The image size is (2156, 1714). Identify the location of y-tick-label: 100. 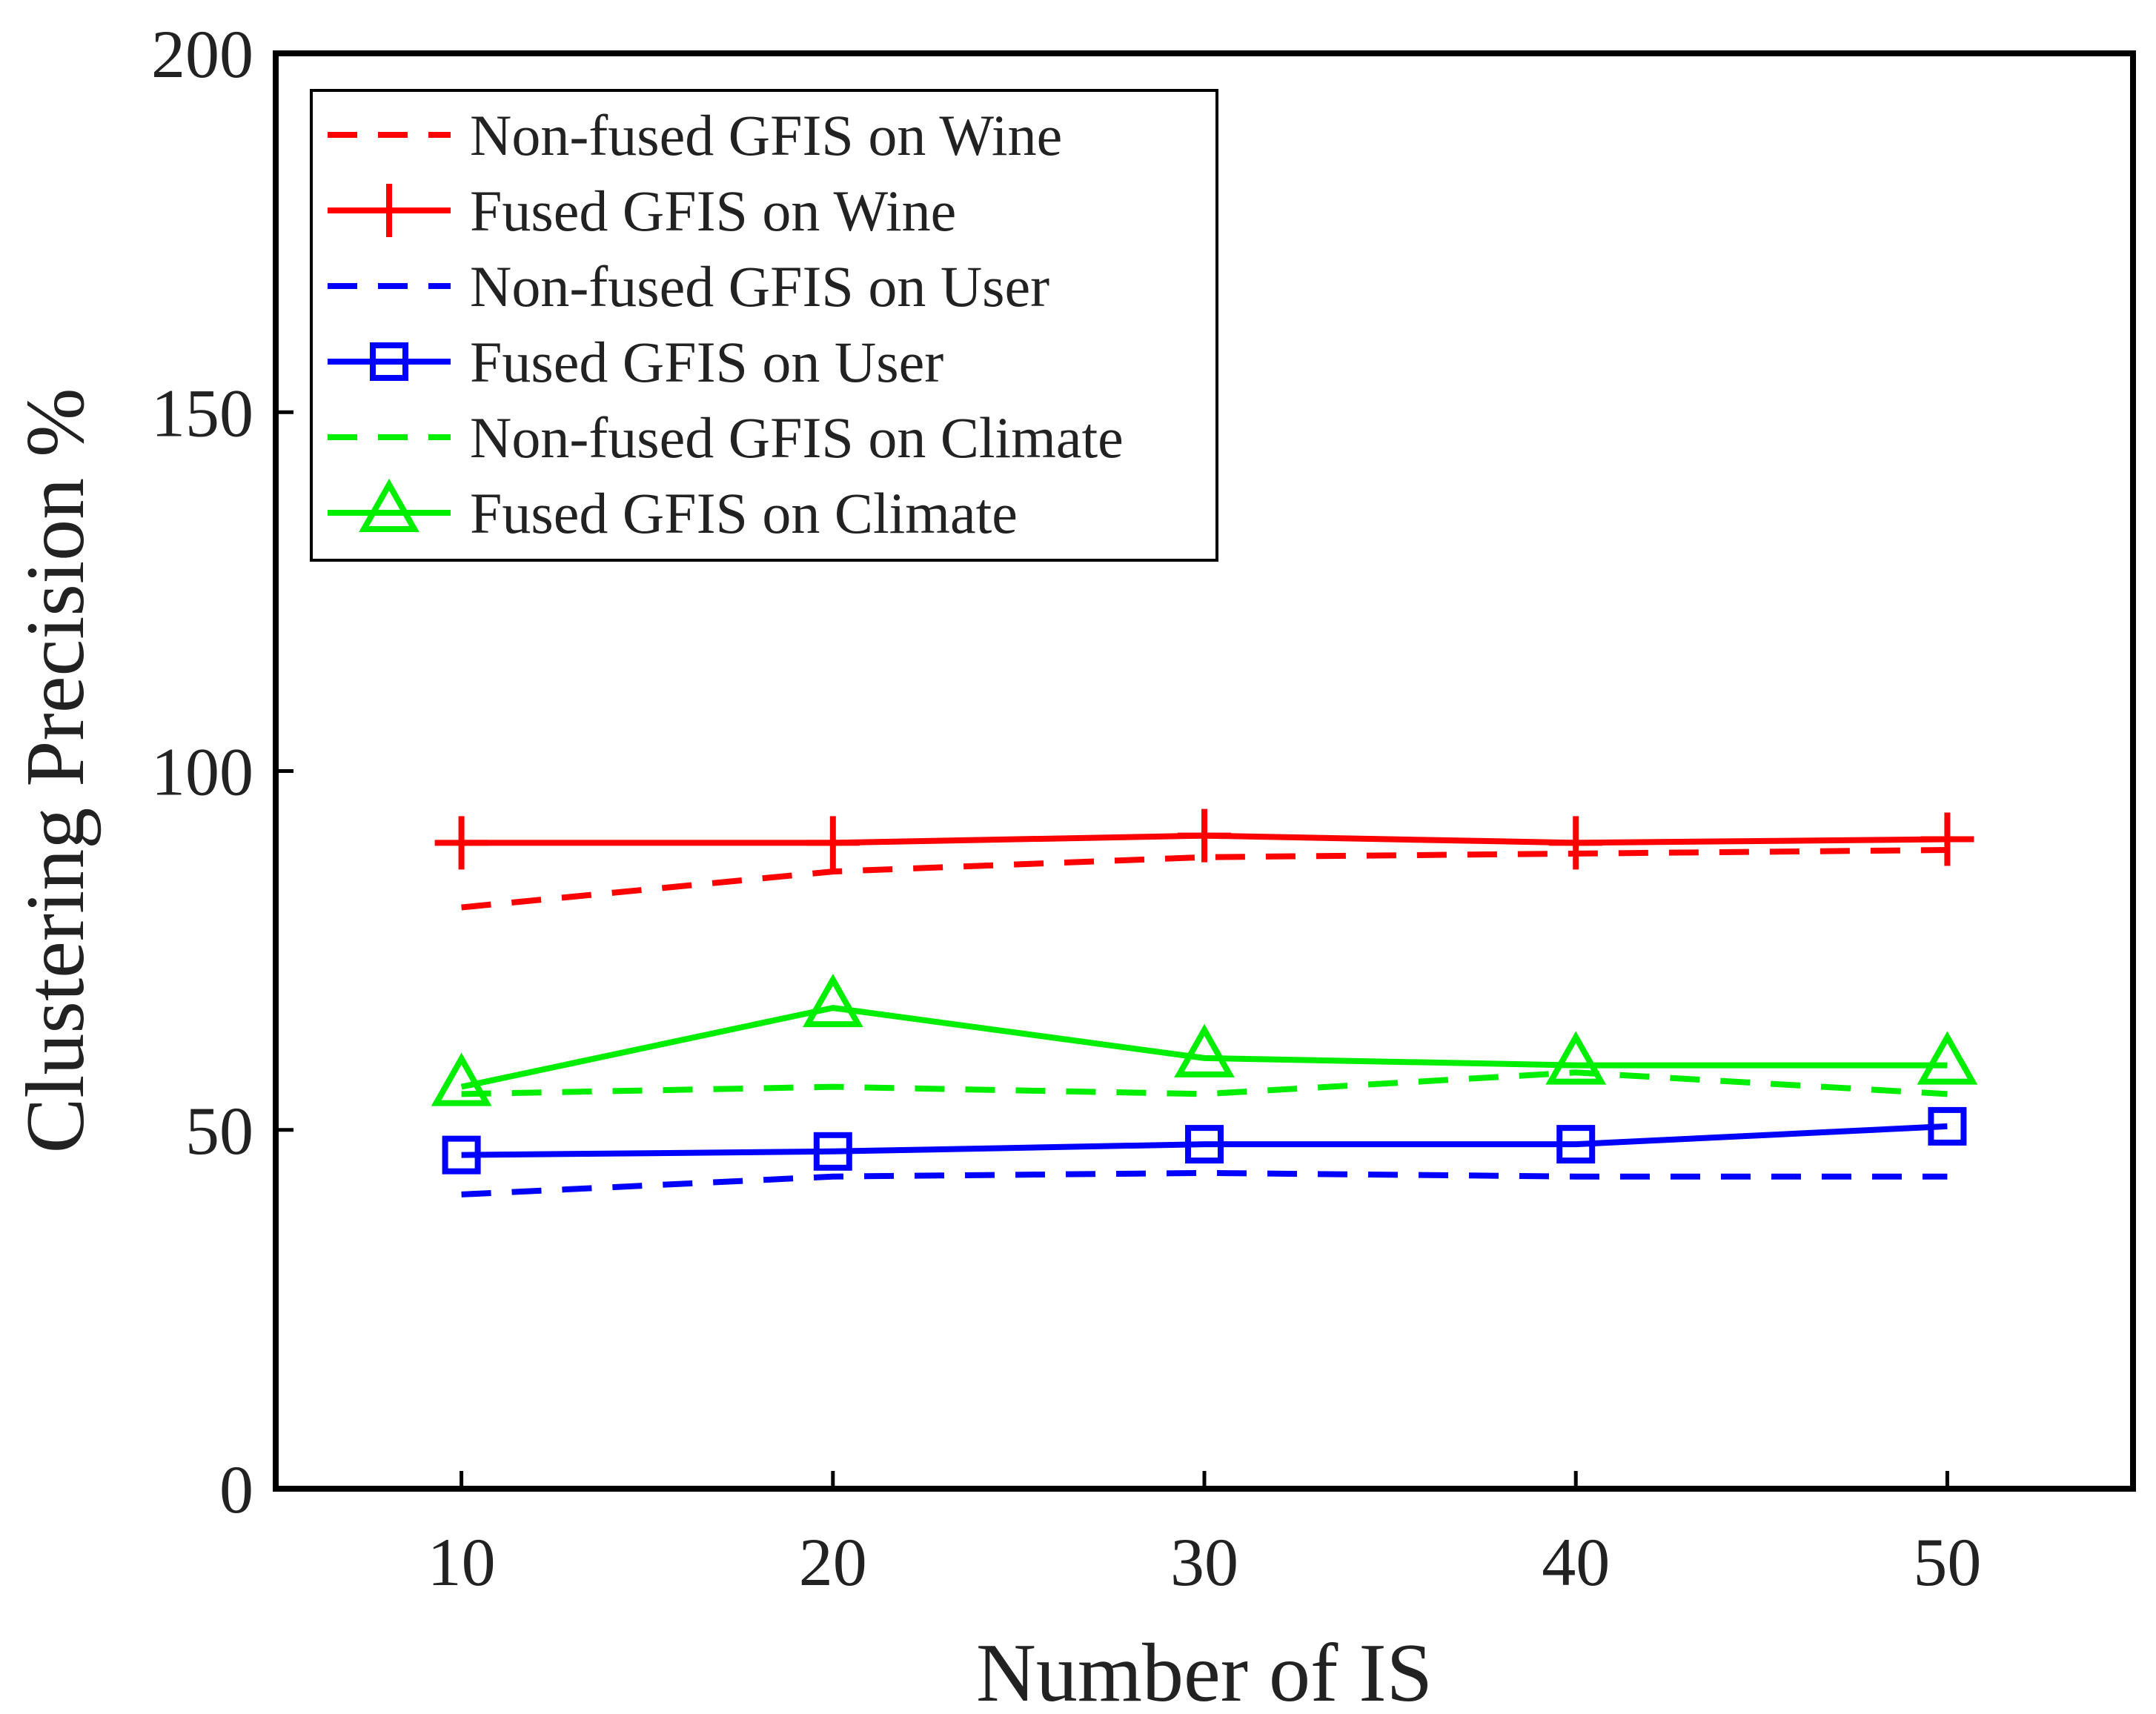
(202, 772).